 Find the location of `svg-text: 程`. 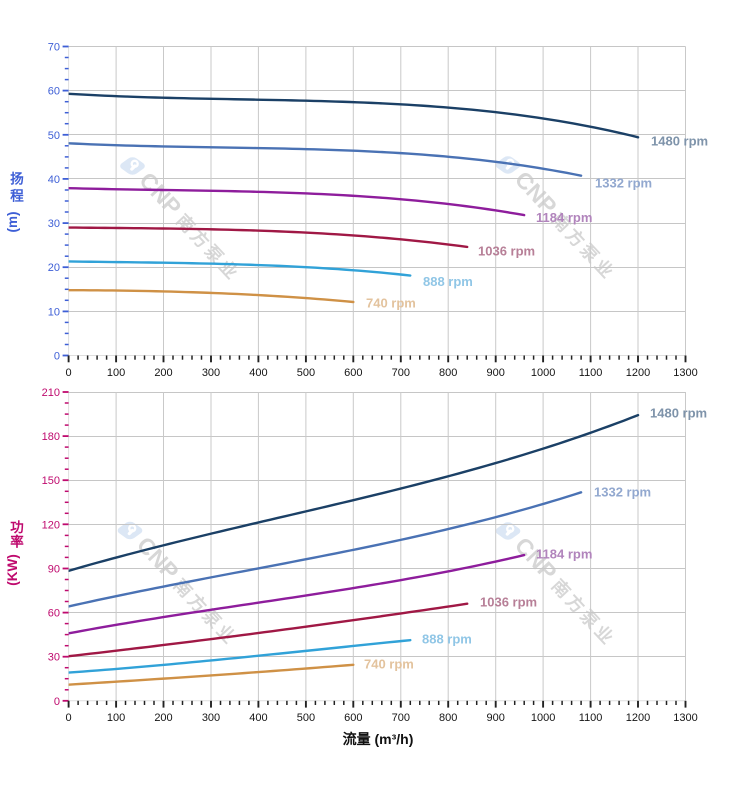

svg-text: 程 is located at coordinates (17, 196).